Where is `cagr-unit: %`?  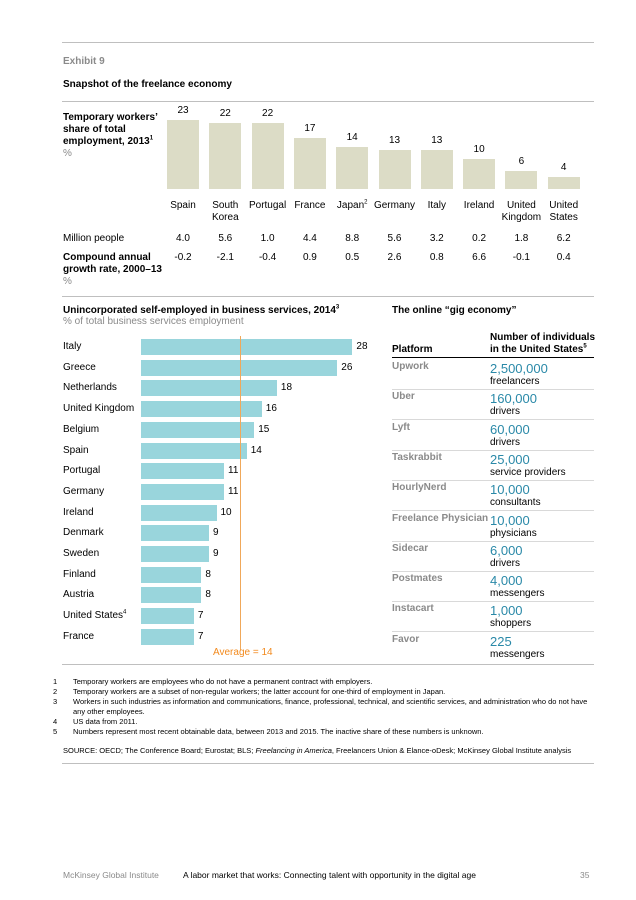 cagr-unit: % is located at coordinates (67, 281).